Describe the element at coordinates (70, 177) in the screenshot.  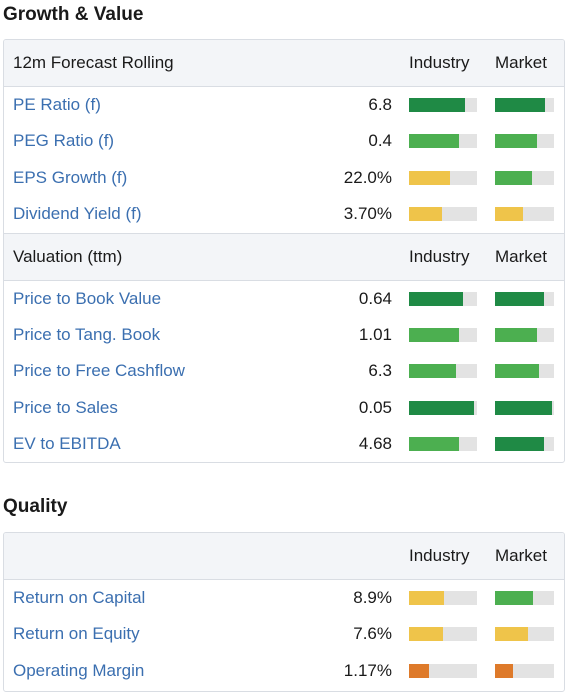
I see `metric-name-link: EPS Growth (f)` at that location.